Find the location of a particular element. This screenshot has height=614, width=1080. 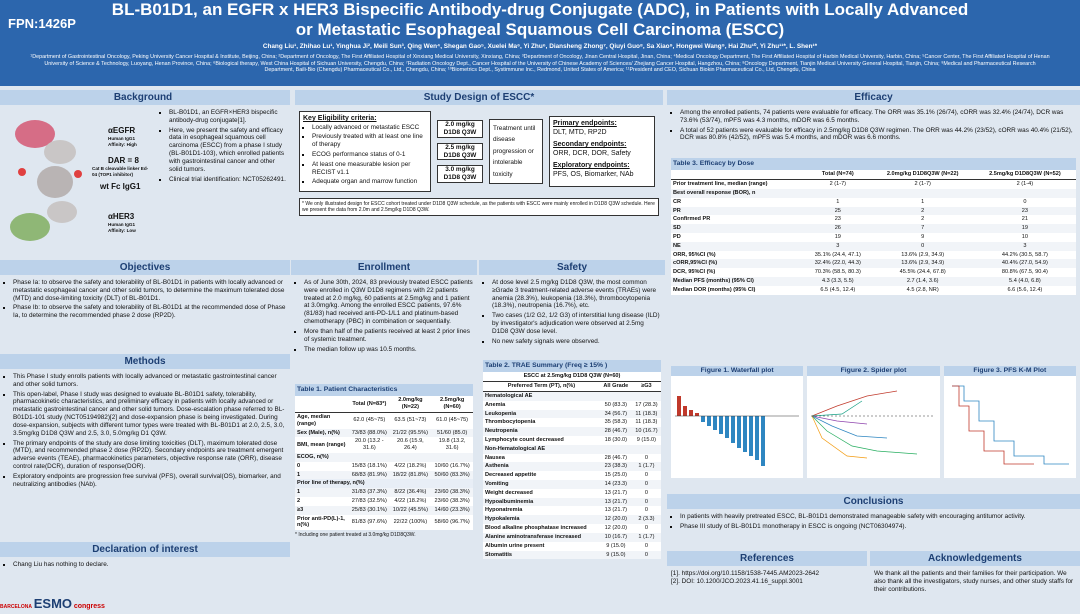

figure-title: Figure 2. Spider plot is located at coordinates (873, 371).